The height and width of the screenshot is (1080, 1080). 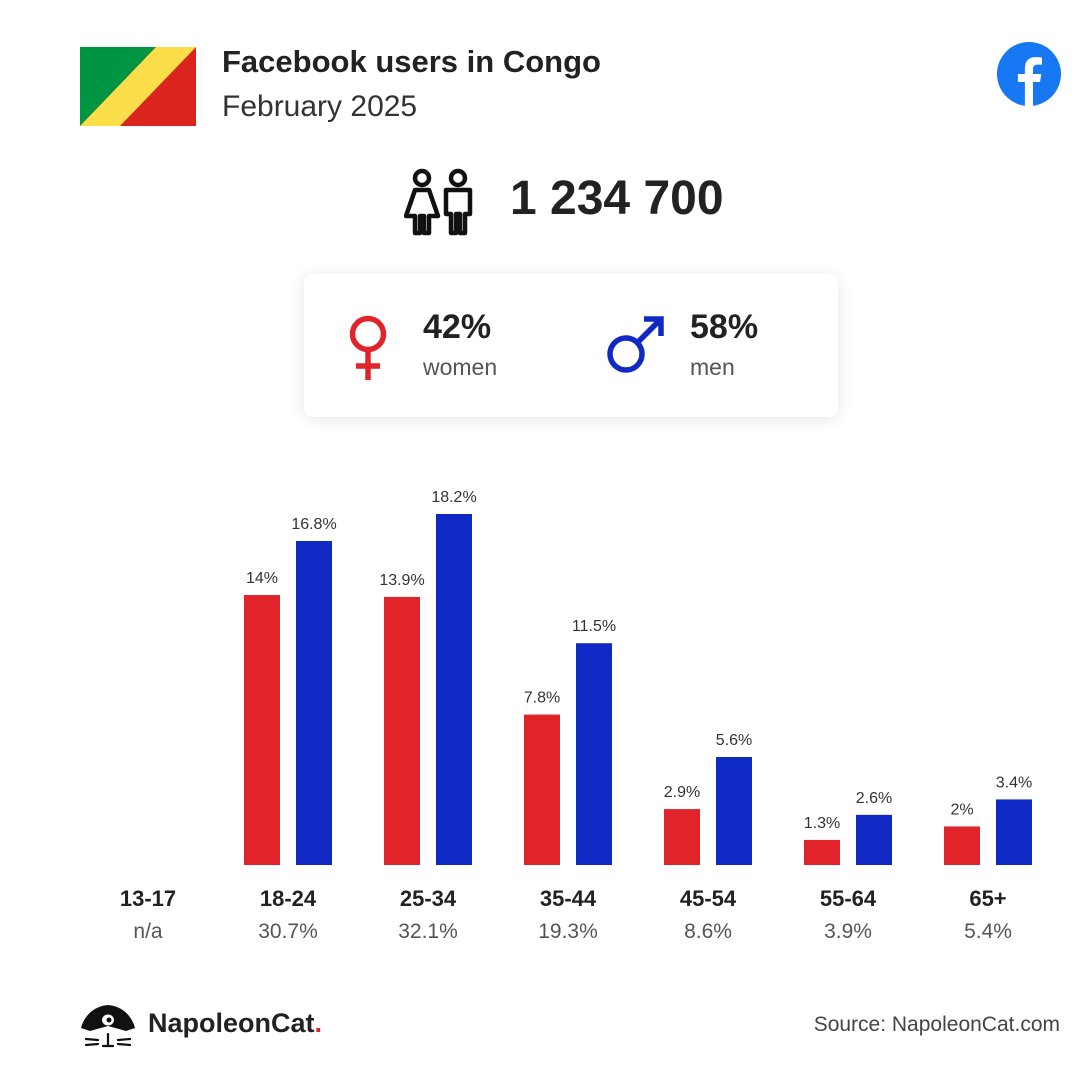 I want to click on source-text: Source: NapoleonCat.com, so click(x=936, y=1024).